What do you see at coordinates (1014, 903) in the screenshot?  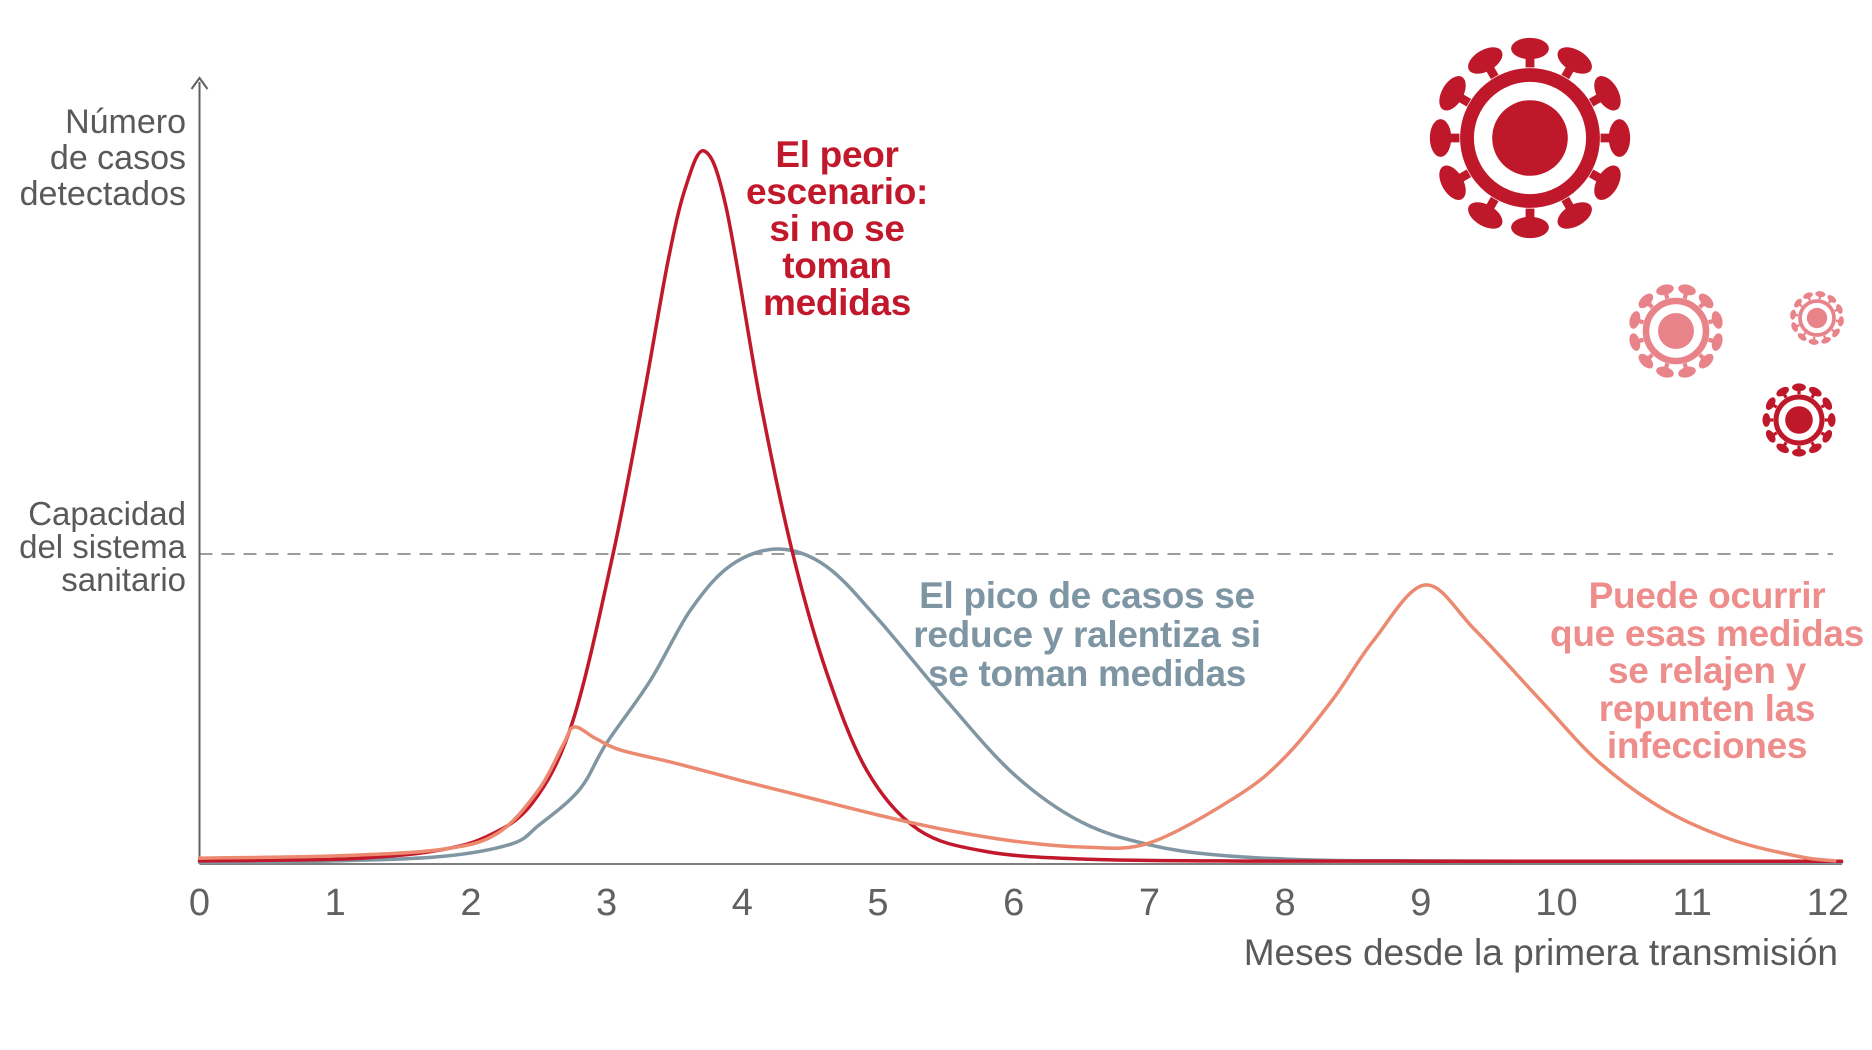 I see `x-tick-6: 6` at bounding box center [1014, 903].